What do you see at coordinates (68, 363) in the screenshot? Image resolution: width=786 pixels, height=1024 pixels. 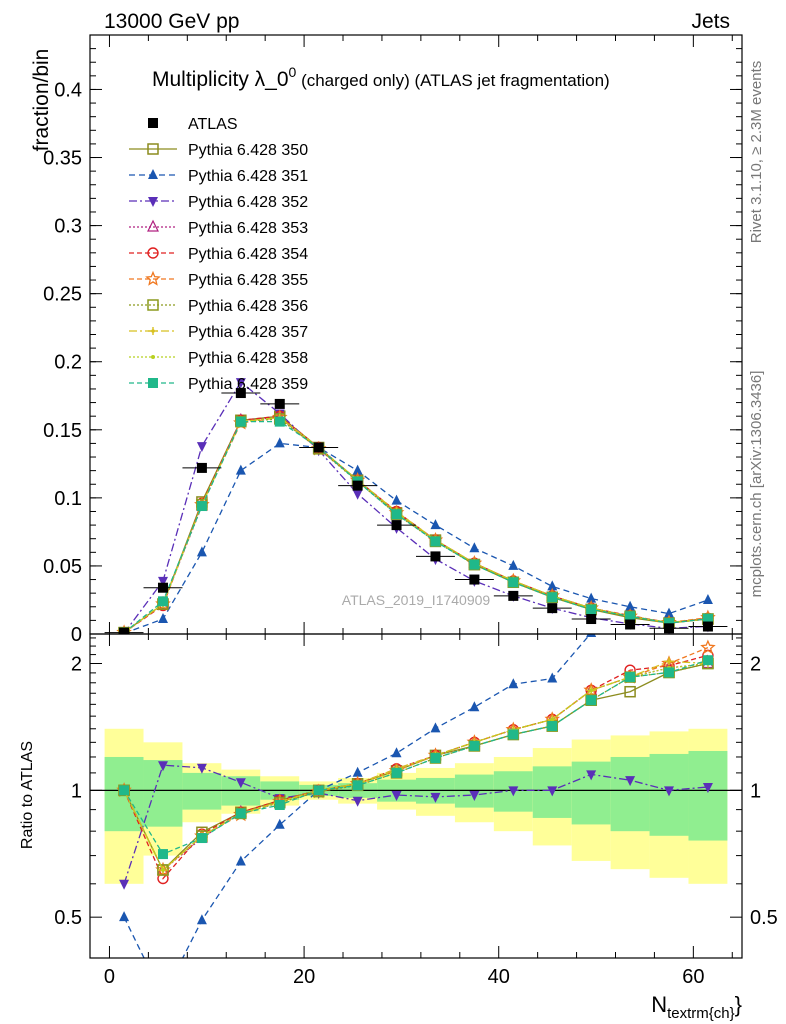 I see `y-tick-label: 0.2` at bounding box center [68, 363].